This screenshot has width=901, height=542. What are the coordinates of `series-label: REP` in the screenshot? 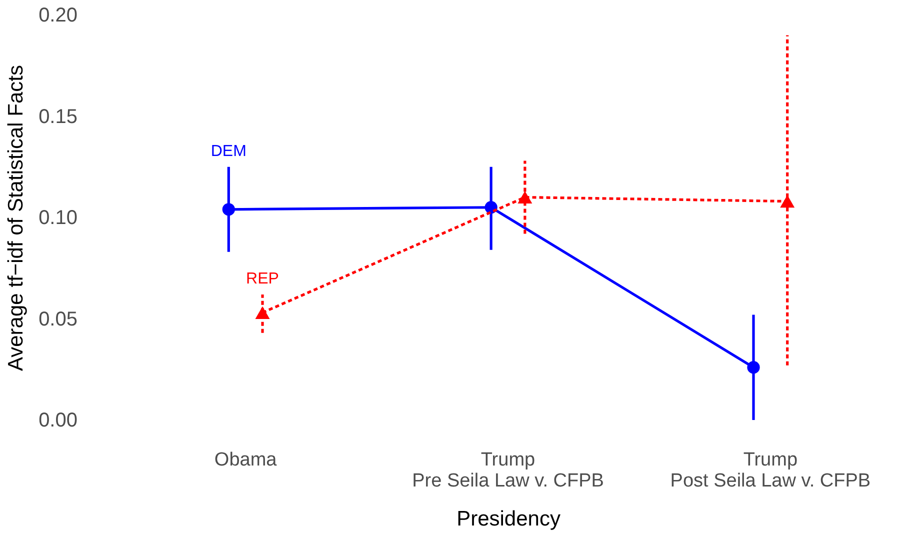 It's located at (262, 279).